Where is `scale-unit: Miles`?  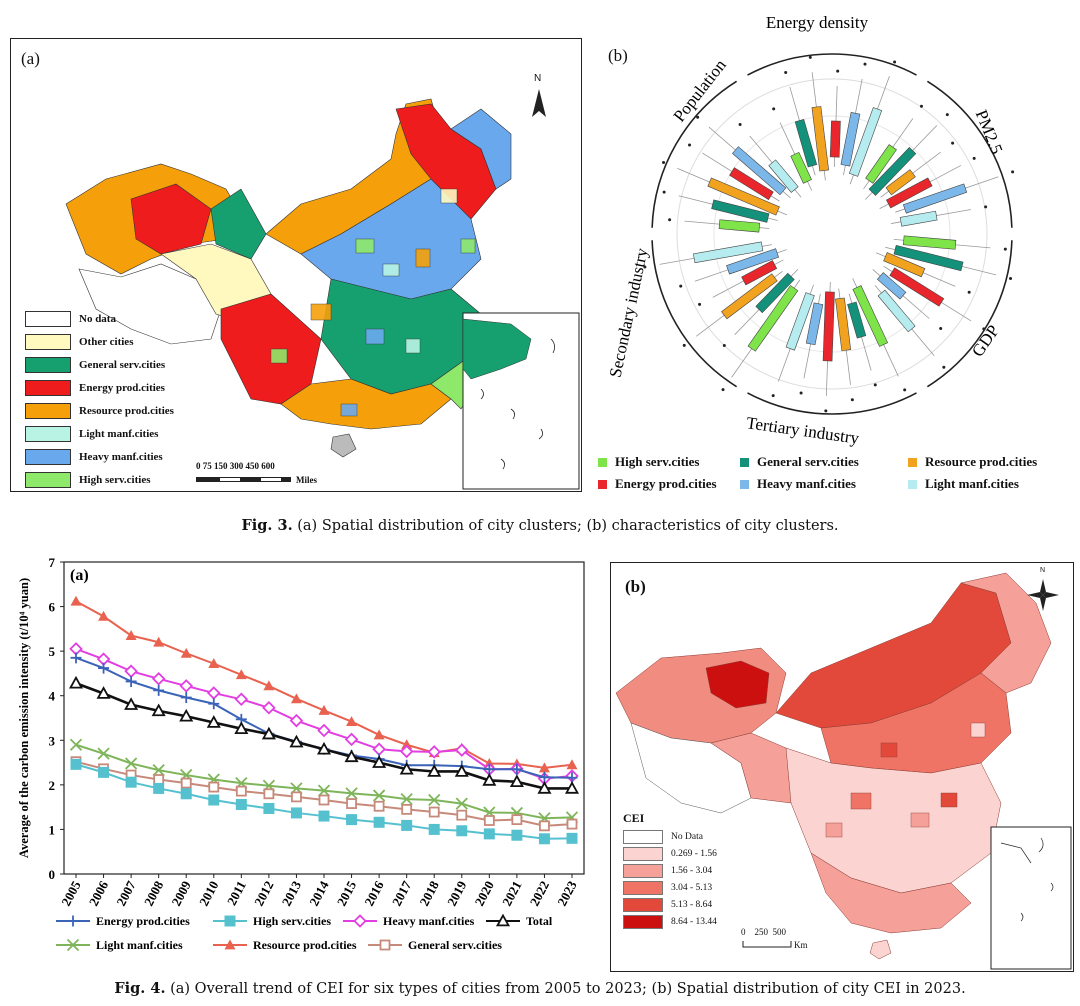 scale-unit: Miles is located at coordinates (306, 480).